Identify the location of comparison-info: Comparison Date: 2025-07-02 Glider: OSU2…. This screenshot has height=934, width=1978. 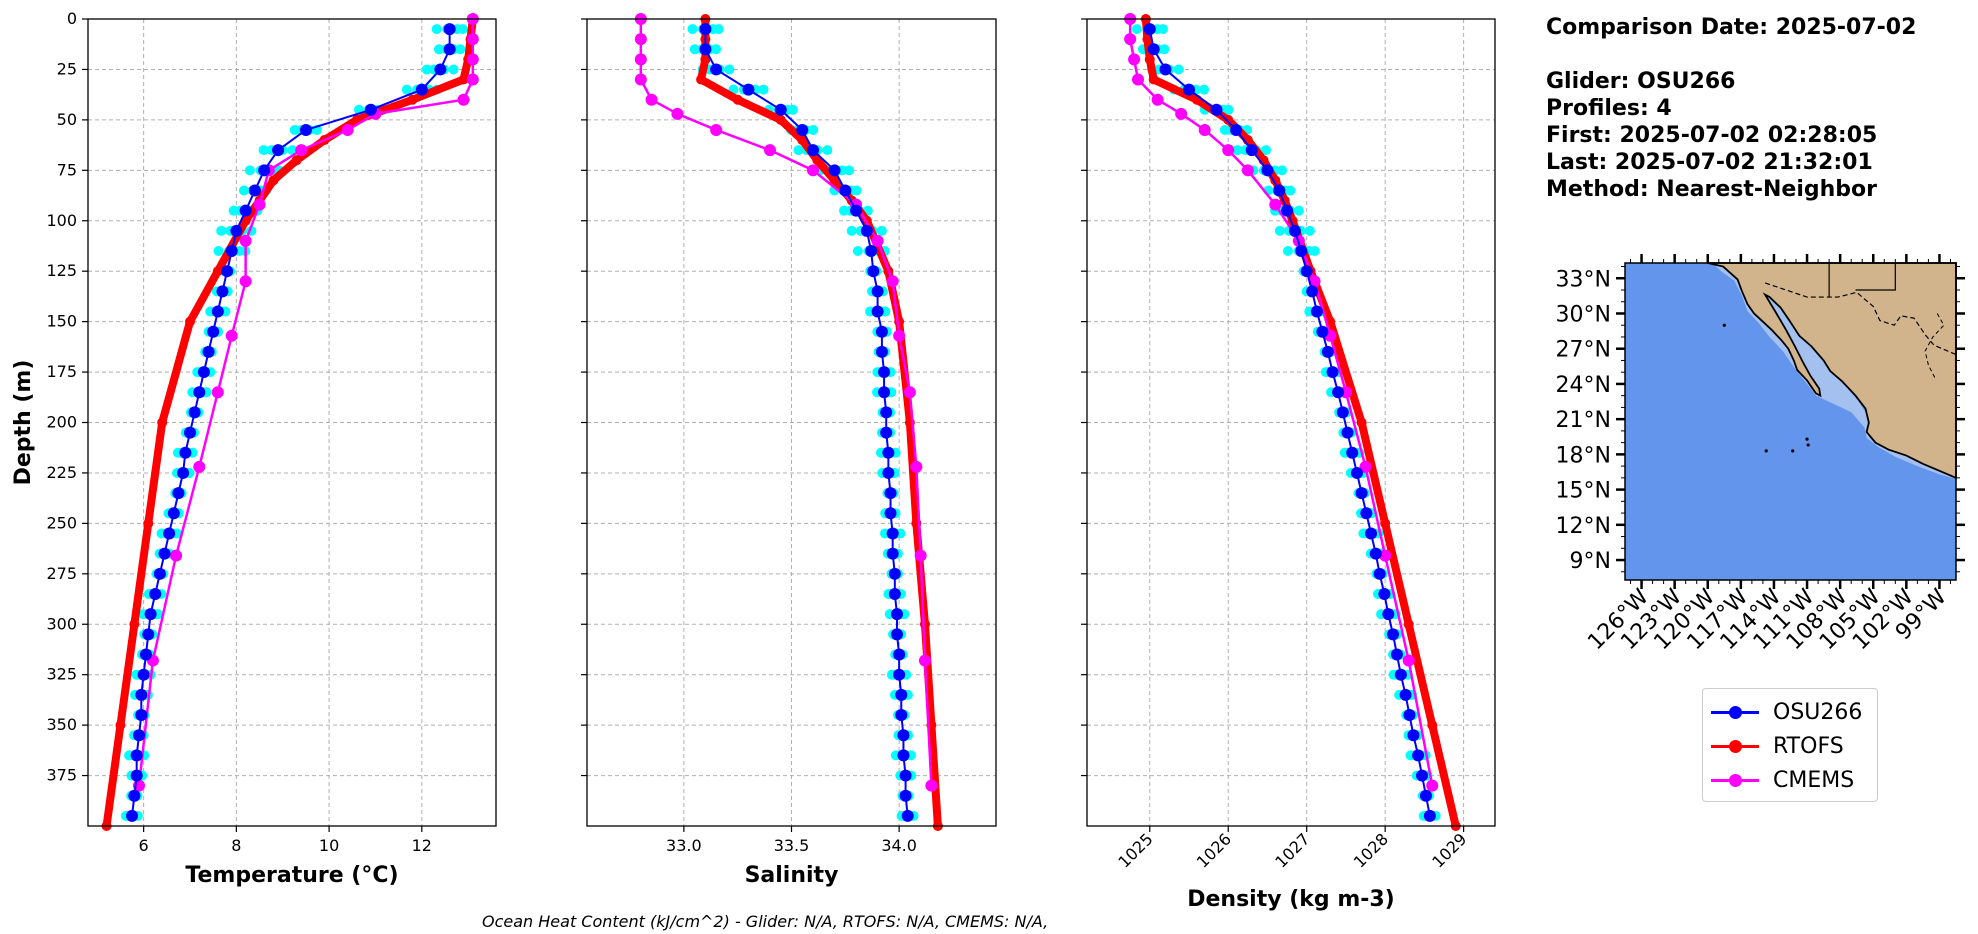
(1731, 108).